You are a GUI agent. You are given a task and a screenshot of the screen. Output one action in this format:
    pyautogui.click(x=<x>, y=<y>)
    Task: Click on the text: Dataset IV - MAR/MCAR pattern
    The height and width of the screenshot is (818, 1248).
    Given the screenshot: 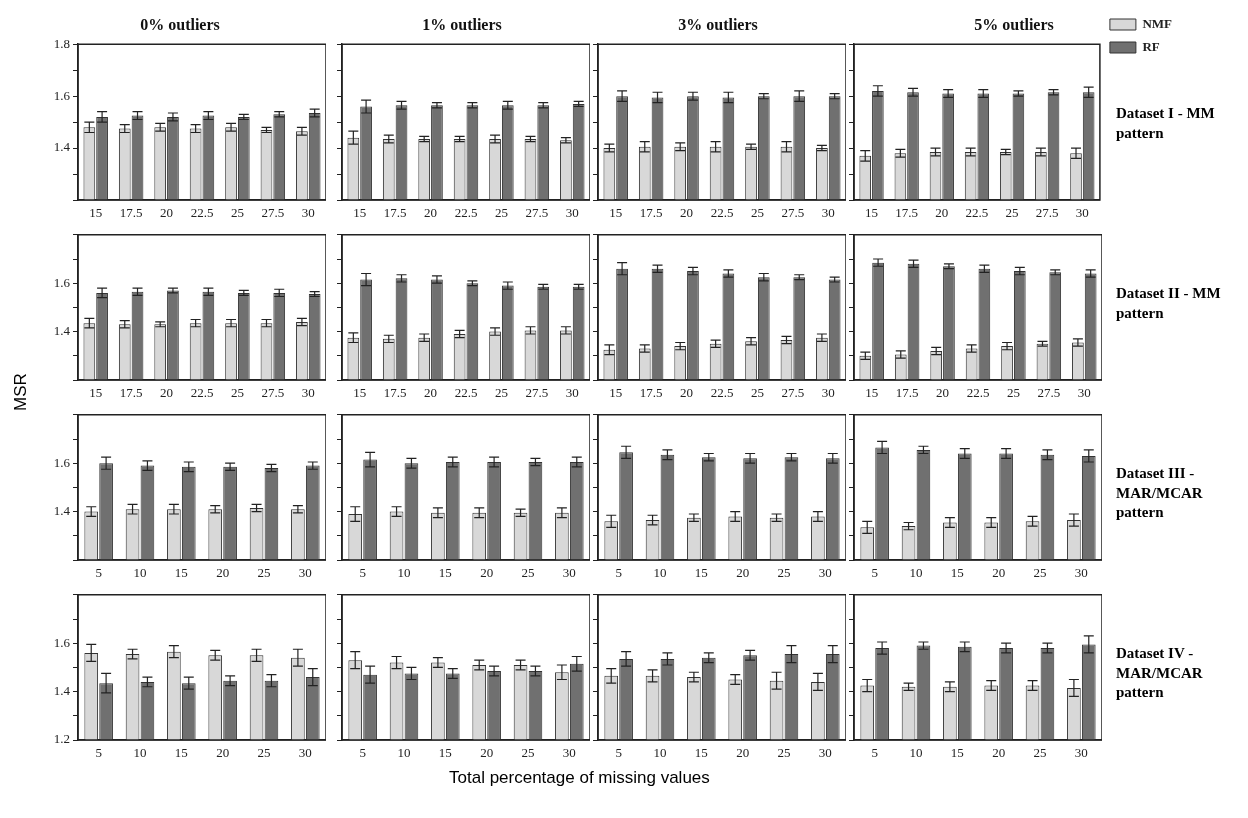 What is the action you would take?
    pyautogui.click(x=1160, y=673)
    